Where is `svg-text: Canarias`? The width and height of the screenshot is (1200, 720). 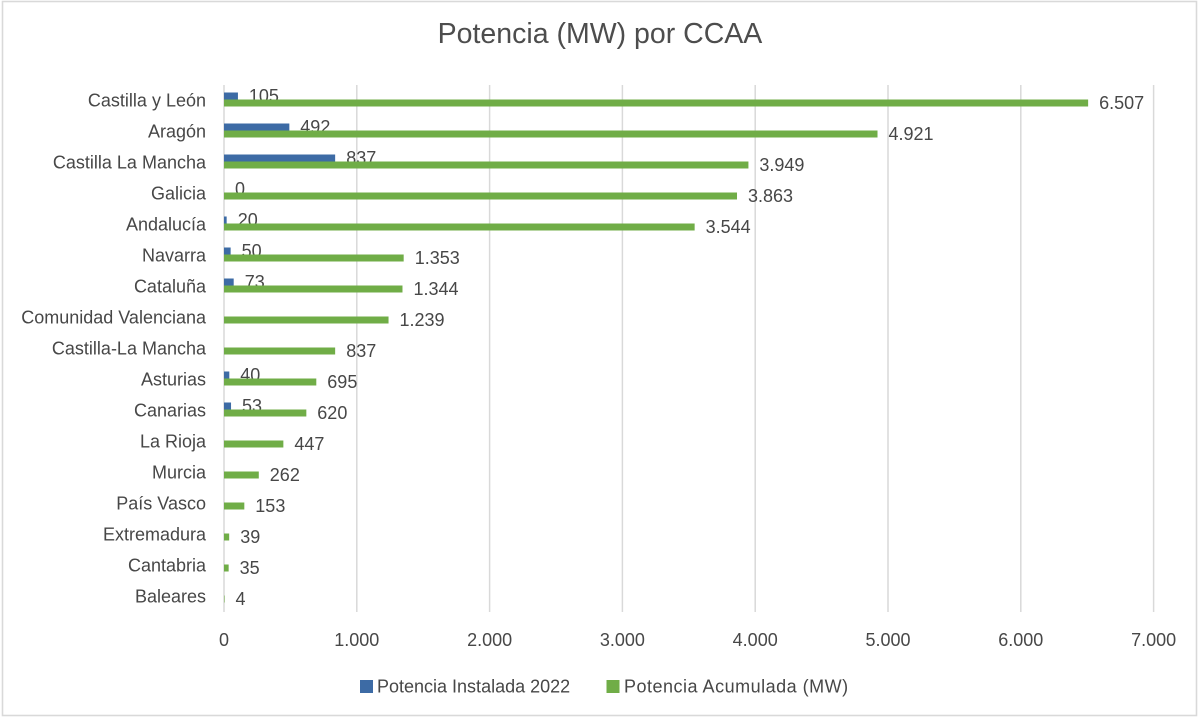
svg-text: Canarias is located at coordinates (170, 411).